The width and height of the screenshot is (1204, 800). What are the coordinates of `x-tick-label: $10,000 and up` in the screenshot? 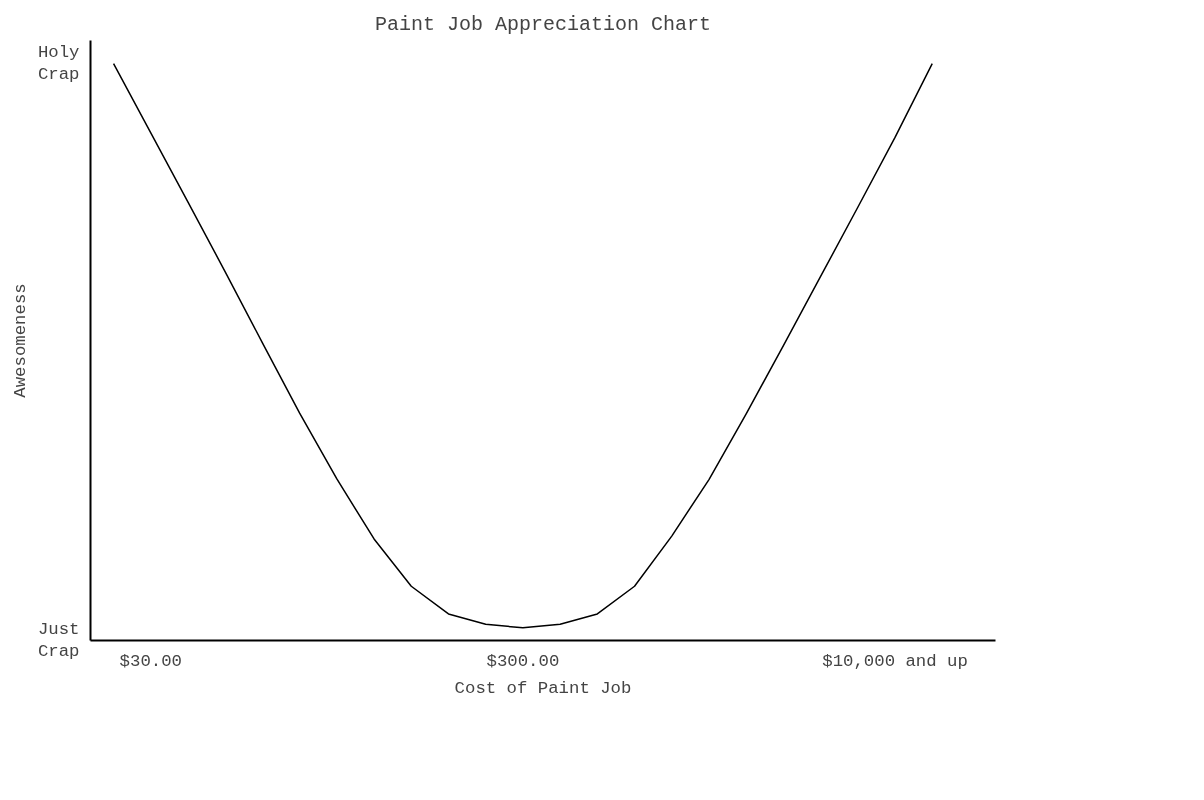 It's located at (895, 661).